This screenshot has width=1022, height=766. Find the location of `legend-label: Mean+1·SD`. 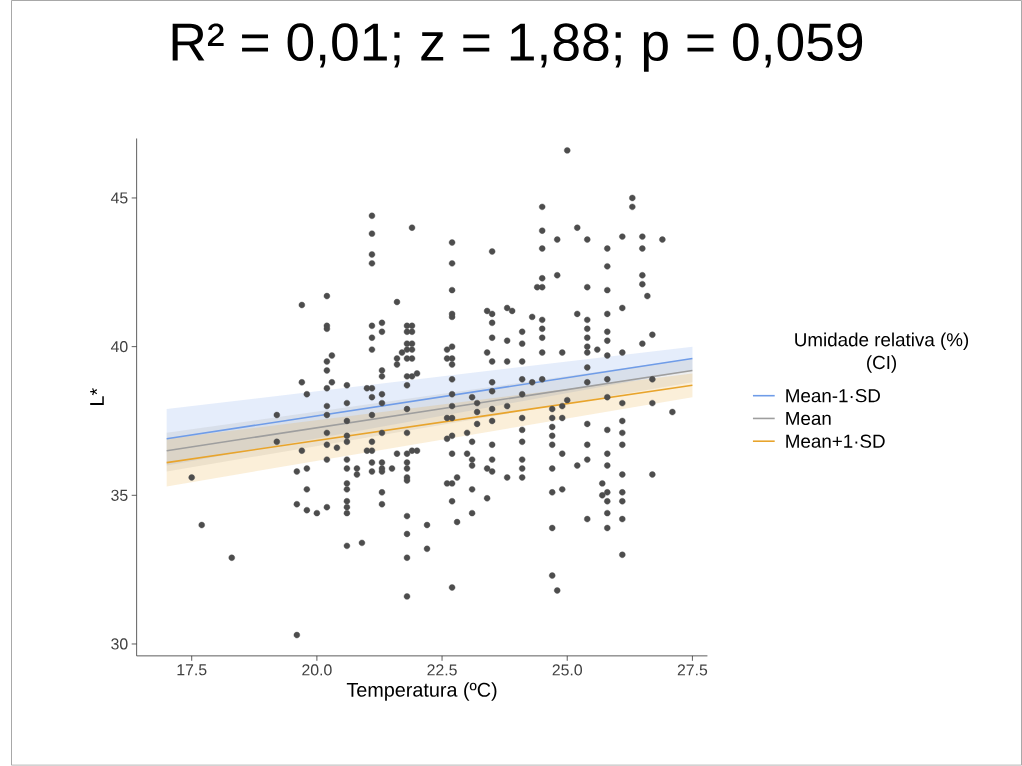

legend-label: Mean+1·SD is located at coordinates (835, 441).